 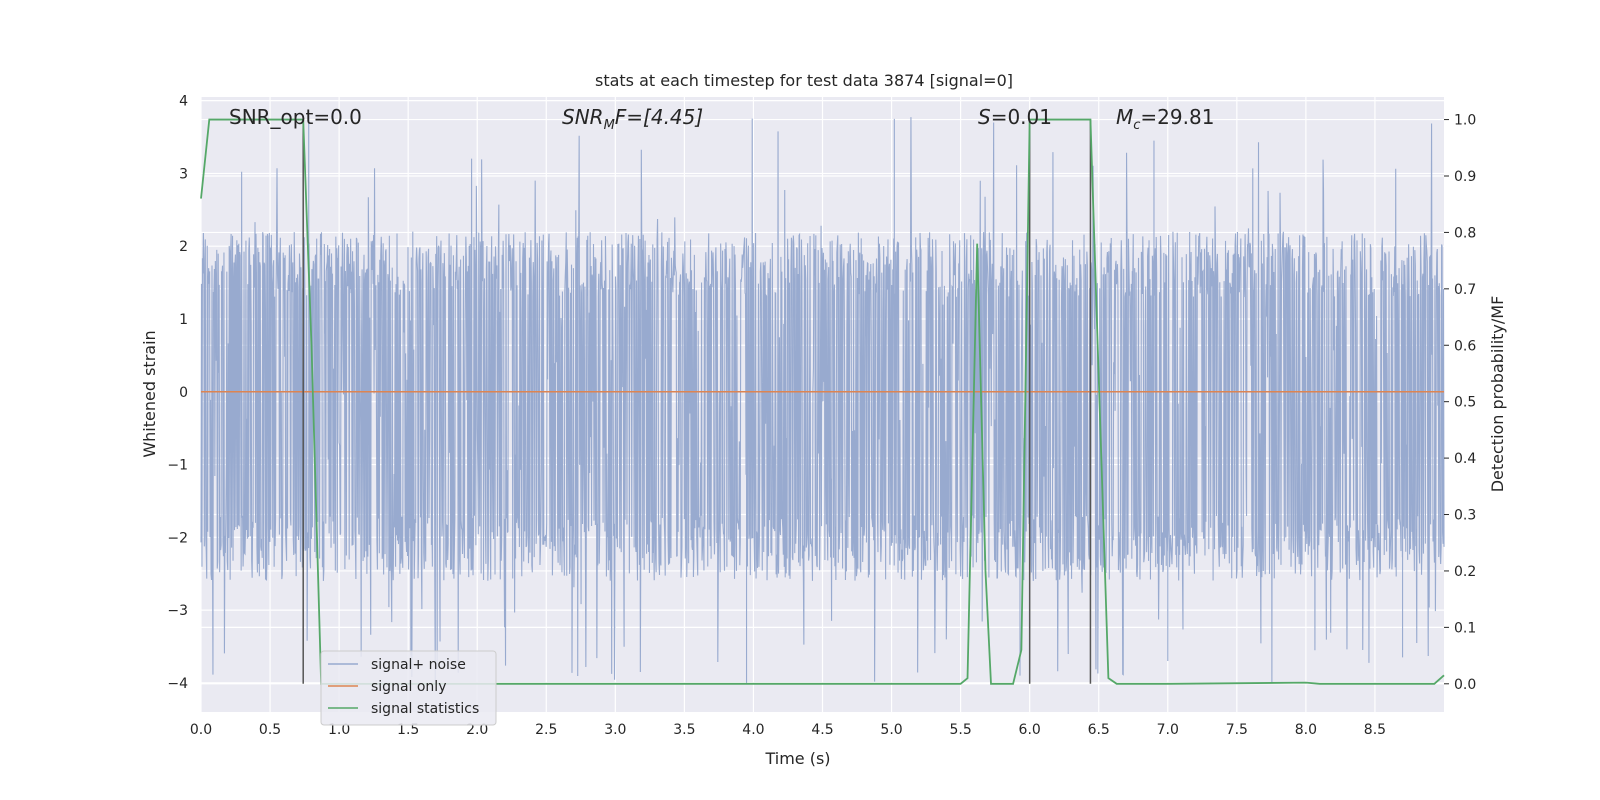 I want to click on x-tick-label: 7.0, so click(x=1168, y=730).